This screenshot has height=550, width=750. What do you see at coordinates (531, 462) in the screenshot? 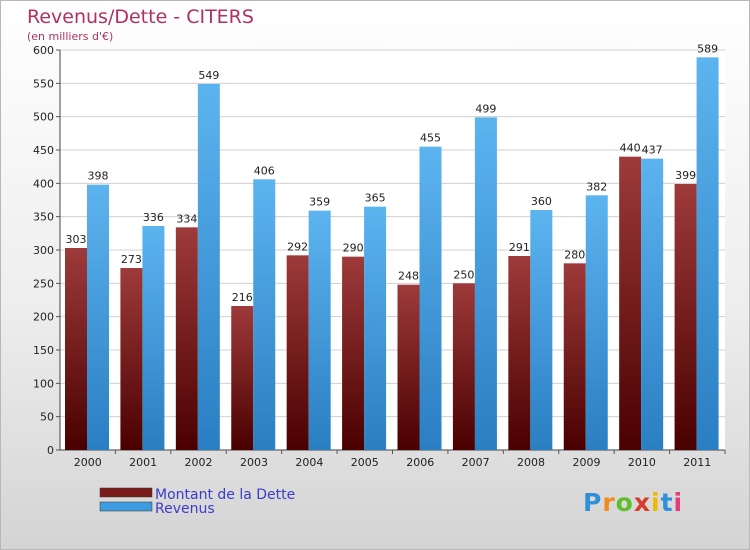
I see `x-tick-label: 2008` at bounding box center [531, 462].